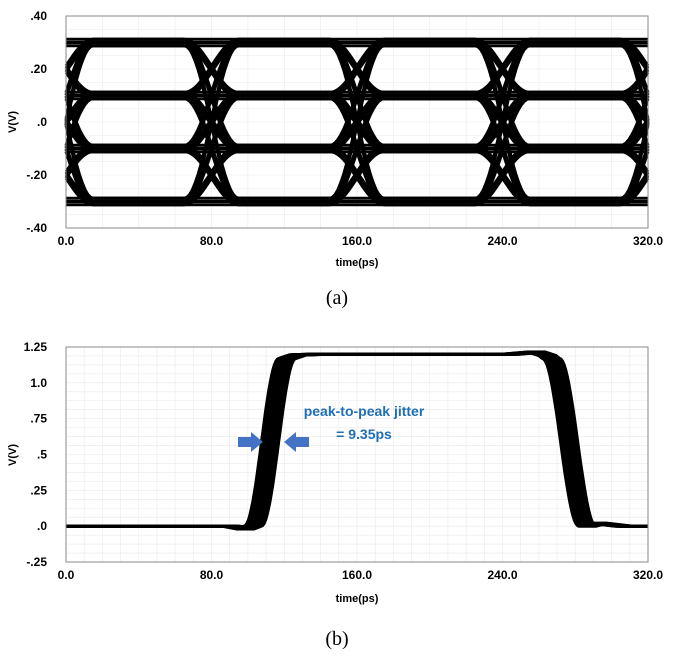 This screenshot has width=682, height=661. Describe the element at coordinates (337, 298) in the screenshot. I see `caption-a: (a)` at that location.